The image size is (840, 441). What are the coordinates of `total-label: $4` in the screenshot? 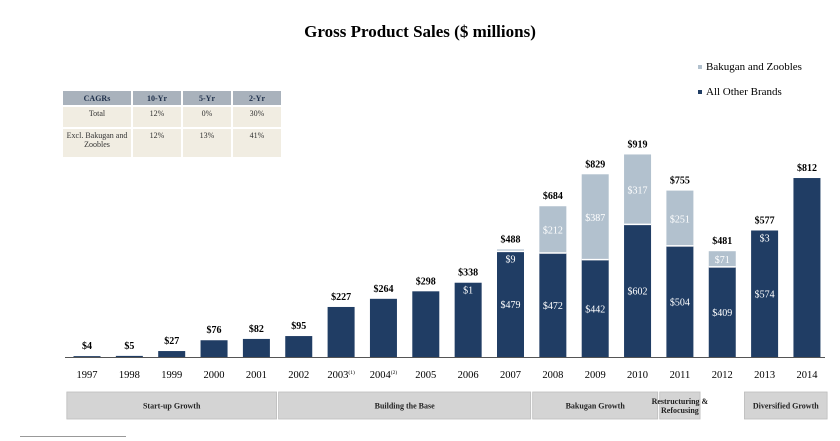 It's located at (87, 346).